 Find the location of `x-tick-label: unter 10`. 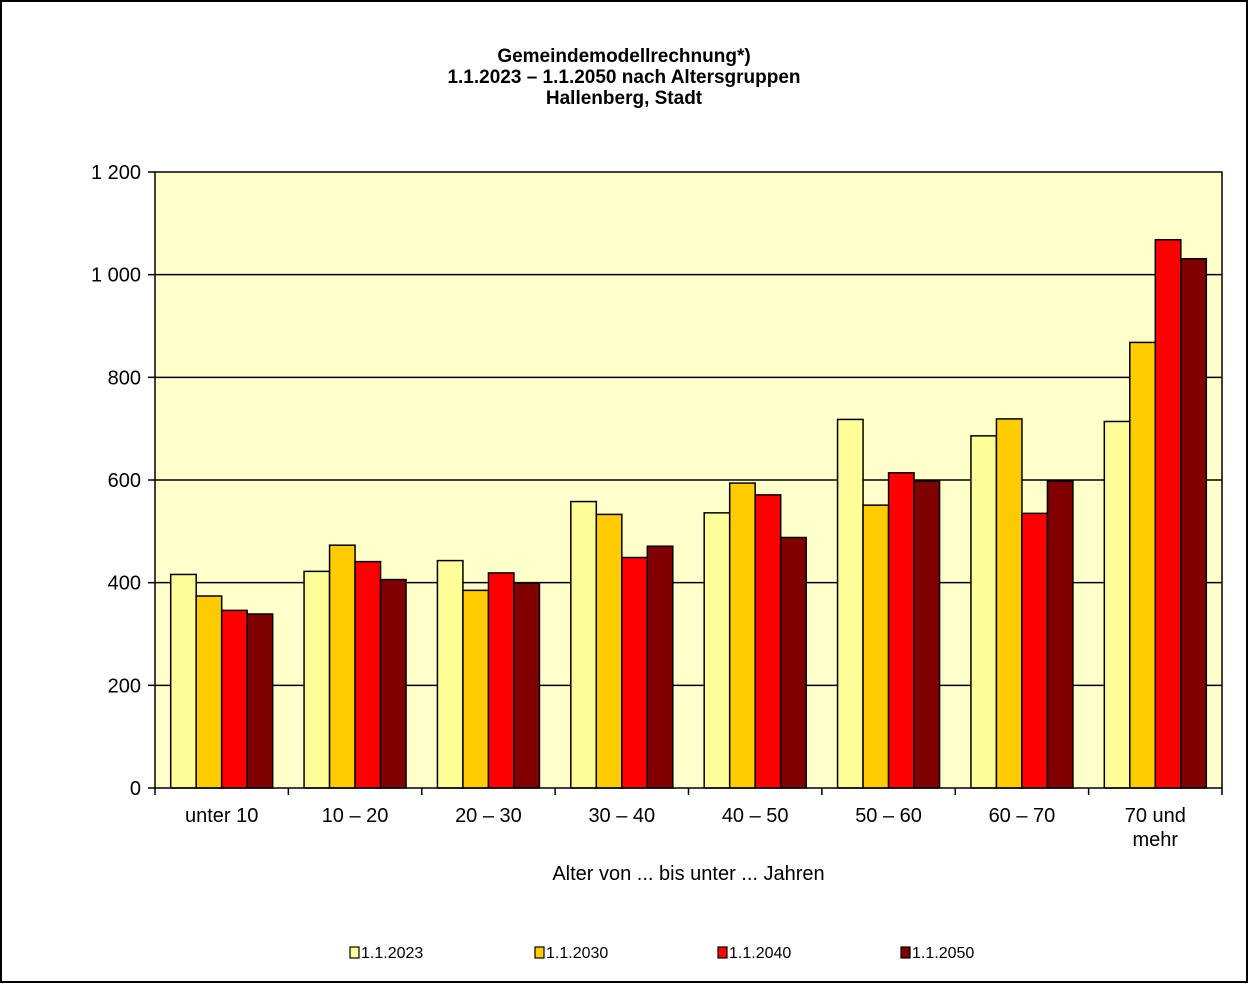

x-tick-label: unter 10 is located at coordinates (221, 816).